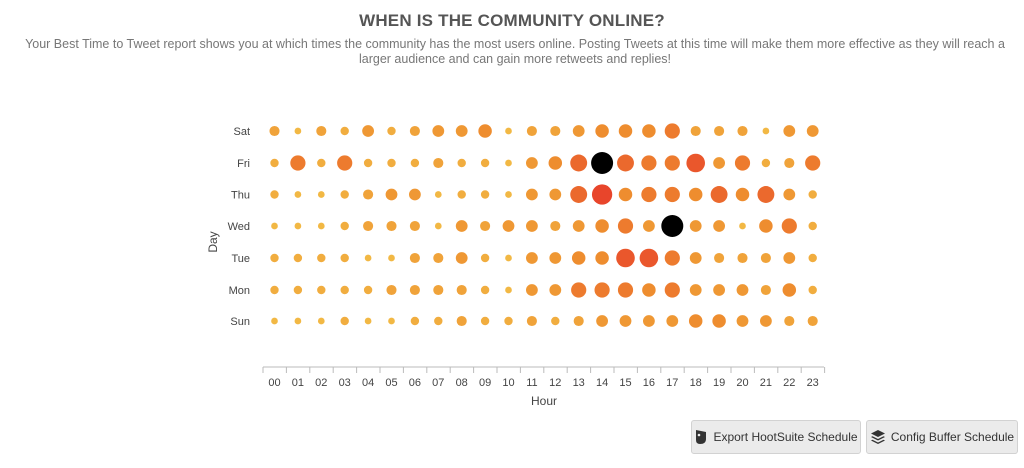 Image resolution: width=1024 pixels, height=468 pixels. What do you see at coordinates (742, 383) in the screenshot?
I see `hour-tick-label: 20` at bounding box center [742, 383].